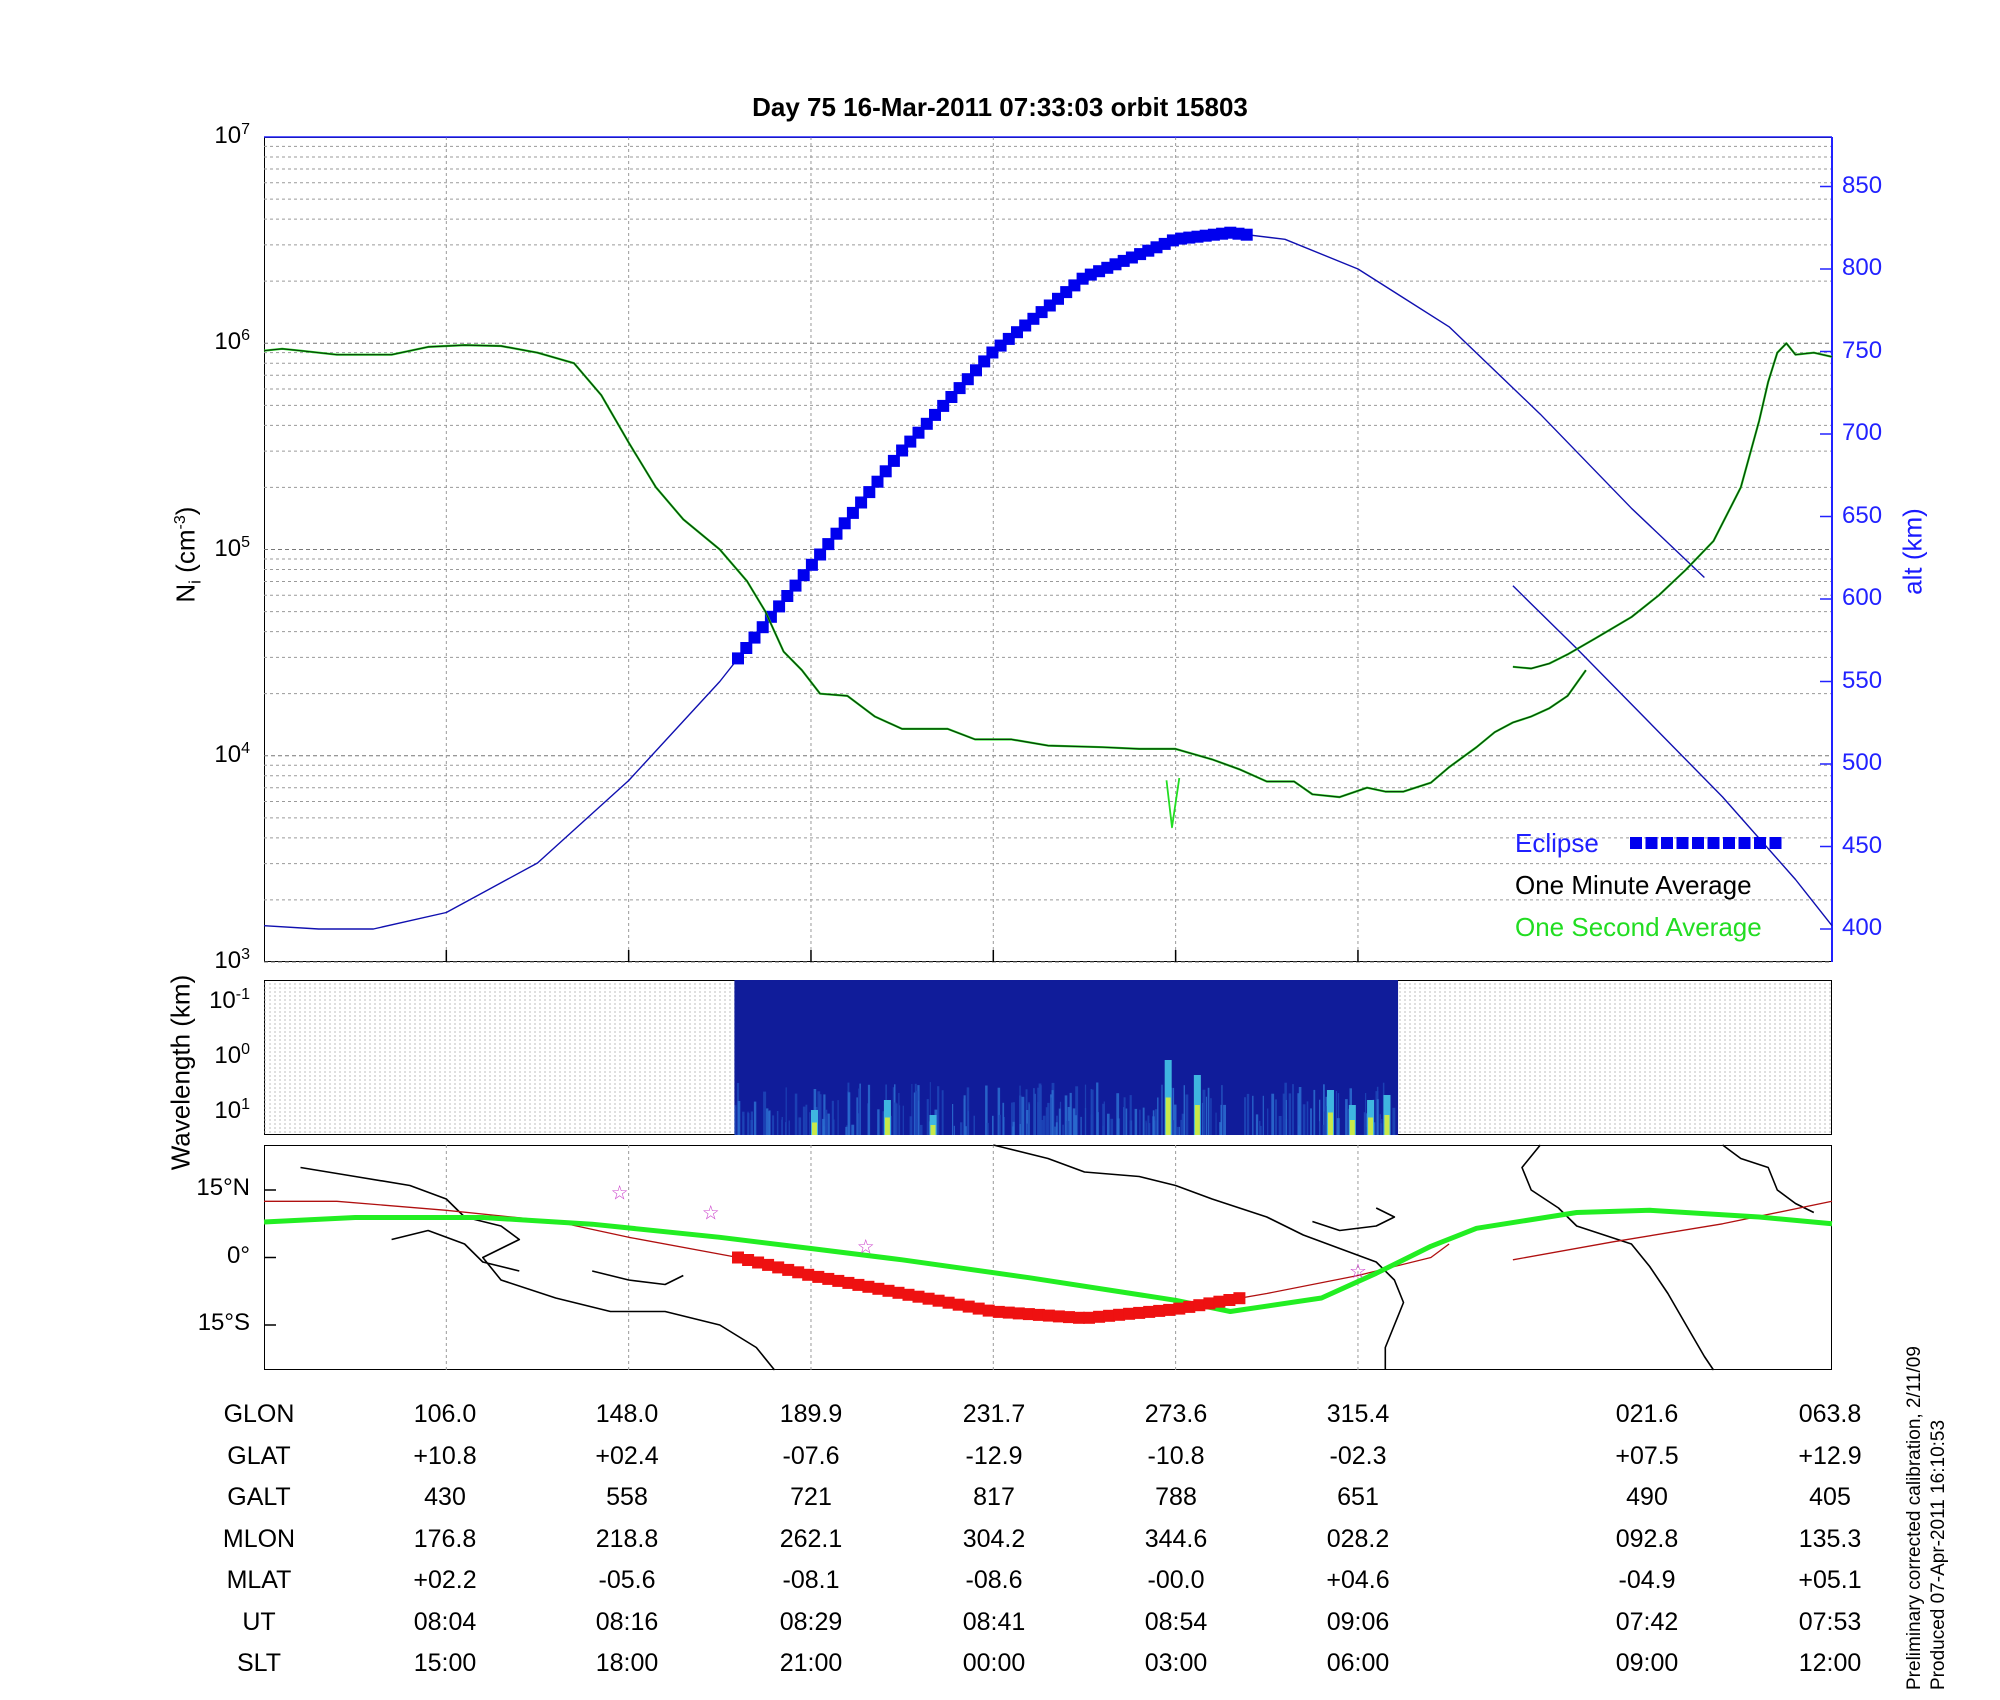 The image size is (2000, 1700). Describe the element at coordinates (811, 1497) in the screenshot. I see `table-cell: 721` at that location.